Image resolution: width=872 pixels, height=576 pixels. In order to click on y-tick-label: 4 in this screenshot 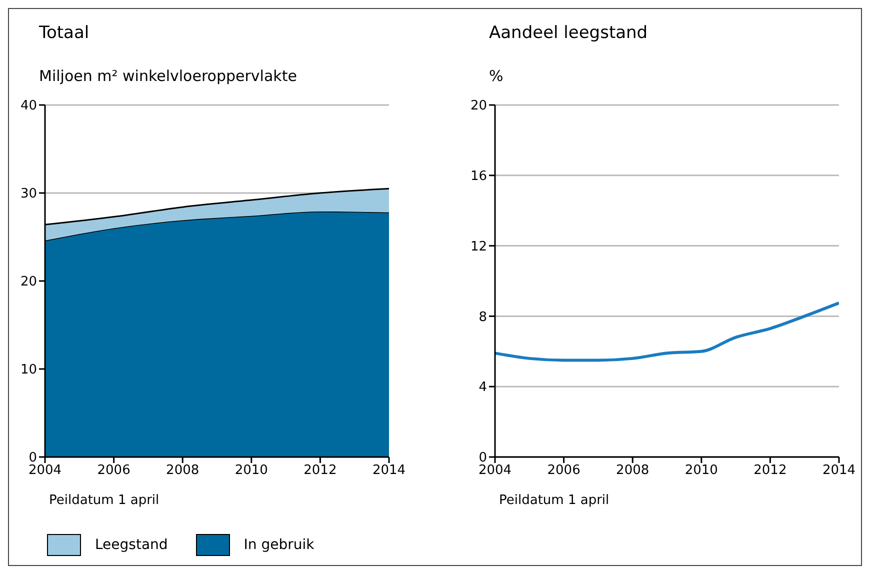, I will do `click(482, 388)`.